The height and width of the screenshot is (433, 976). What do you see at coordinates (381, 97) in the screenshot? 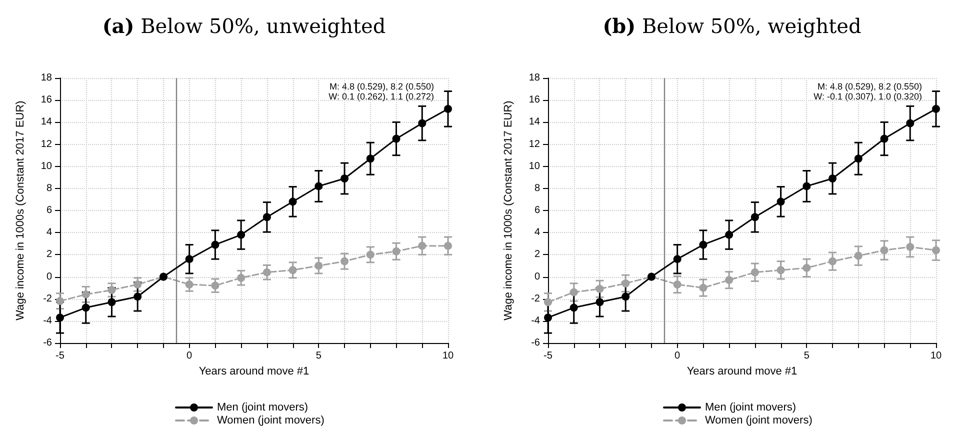
I see `annotation: W: 0.1 (0.262), 1.1 (0.272)` at bounding box center [381, 97].